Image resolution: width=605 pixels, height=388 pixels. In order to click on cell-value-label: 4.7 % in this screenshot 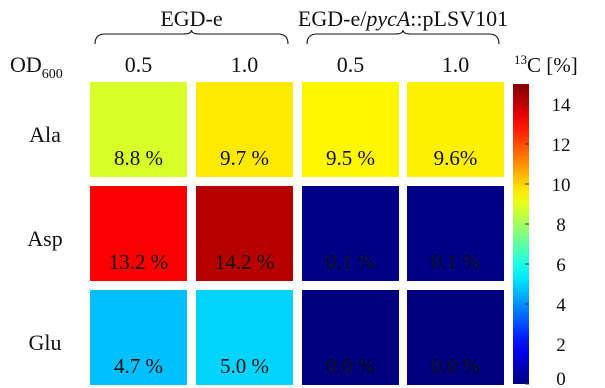, I will do `click(138, 366)`.